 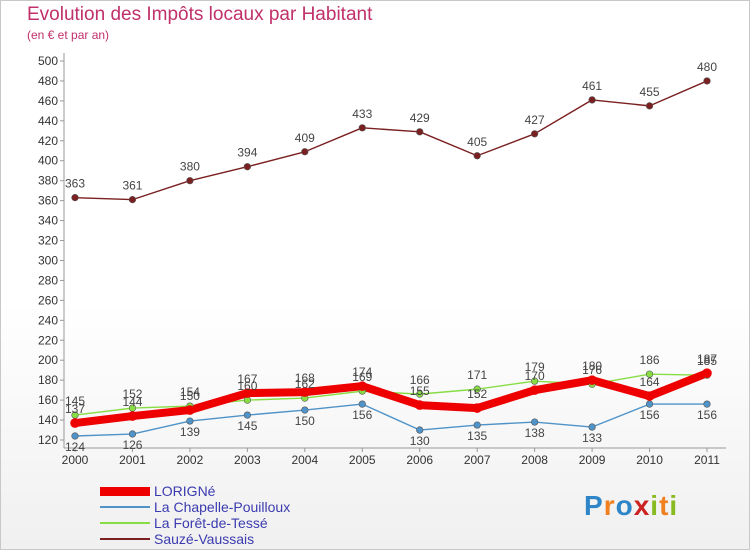 I want to click on y-tick-label: 420, so click(x=48, y=141).